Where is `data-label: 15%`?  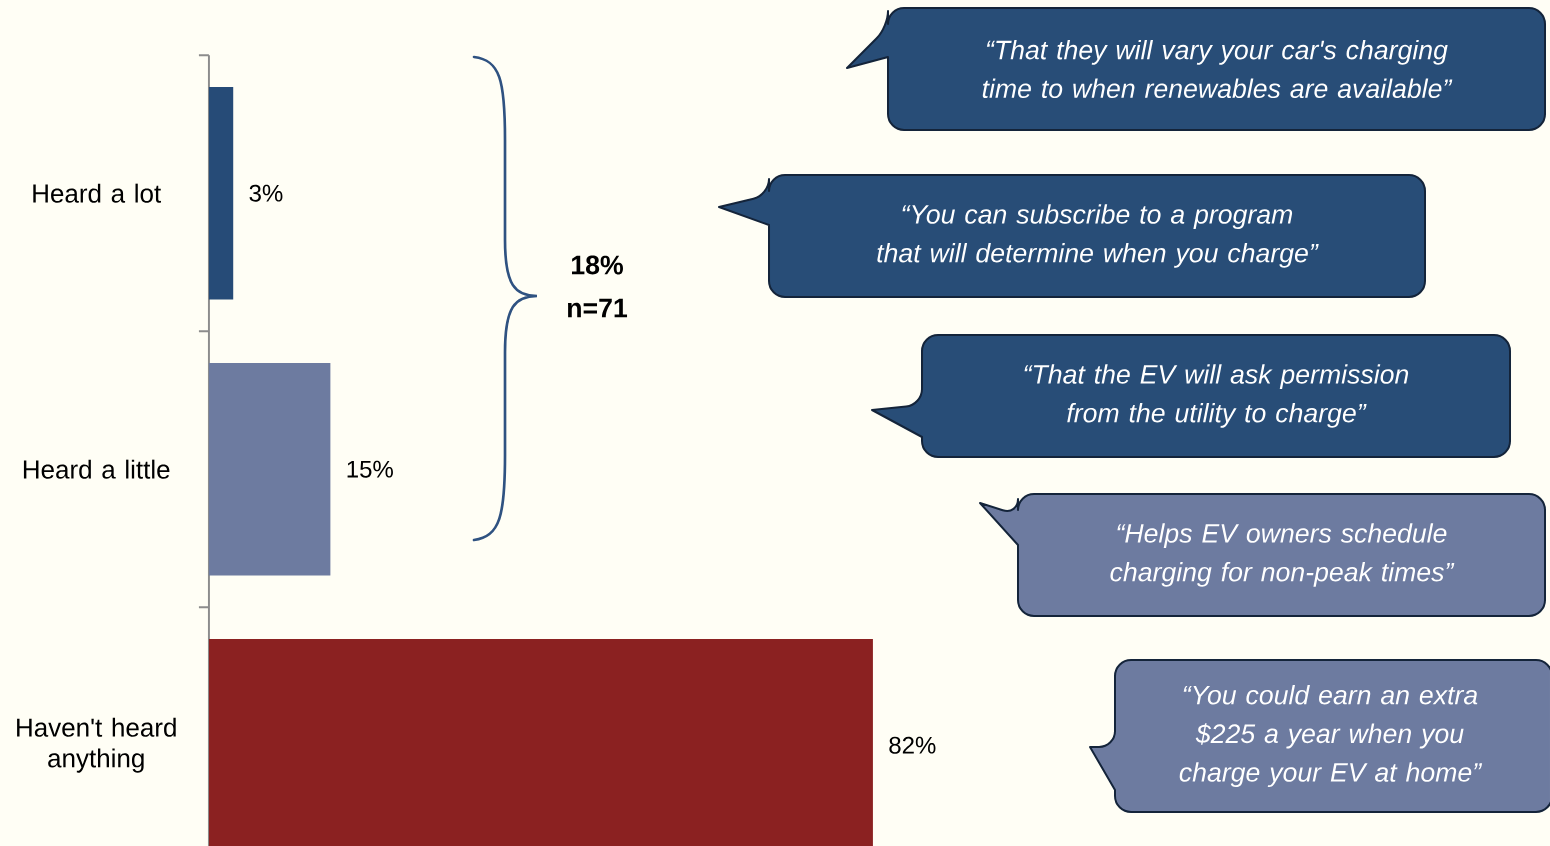 data-label: 15% is located at coordinates (370, 469).